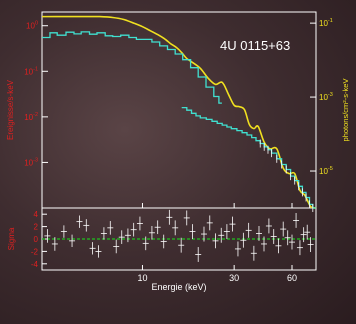 The height and width of the screenshot is (324, 356). I want to click on right-tick-label: 10⁻³, so click(326, 97).